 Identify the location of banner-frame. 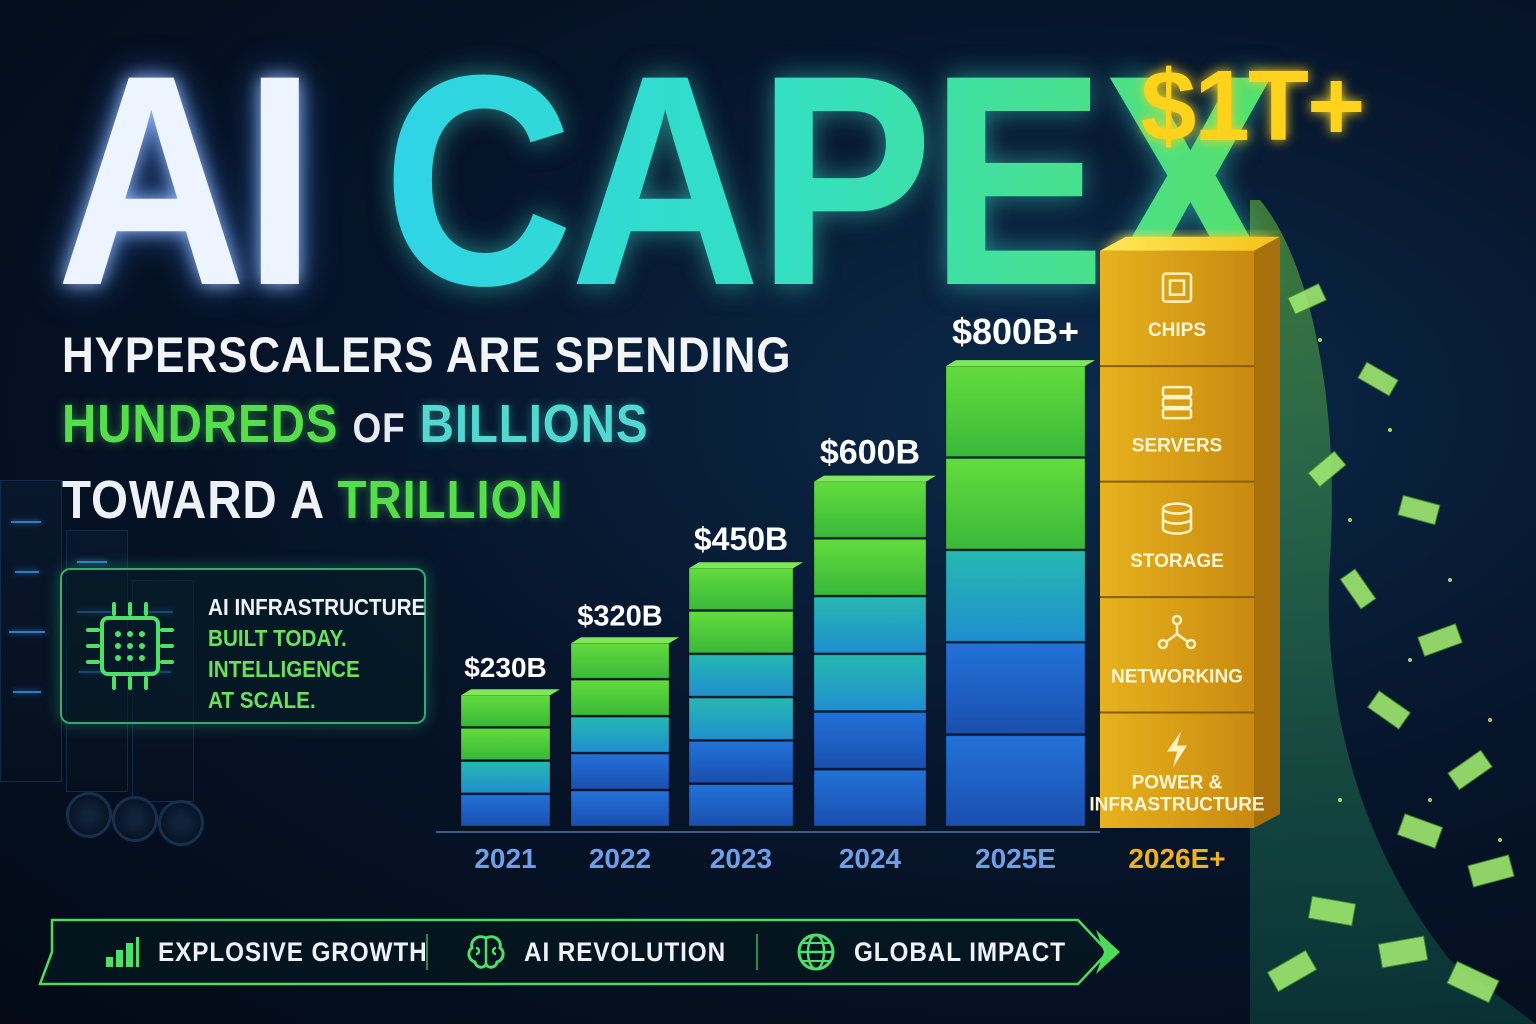
(579, 952).